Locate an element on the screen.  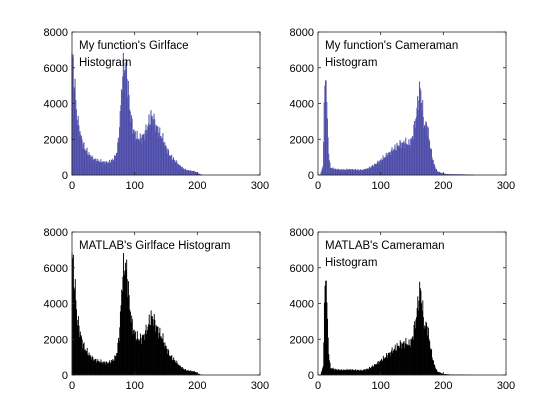
x-tick-label: 100 is located at coordinates (380, 186).